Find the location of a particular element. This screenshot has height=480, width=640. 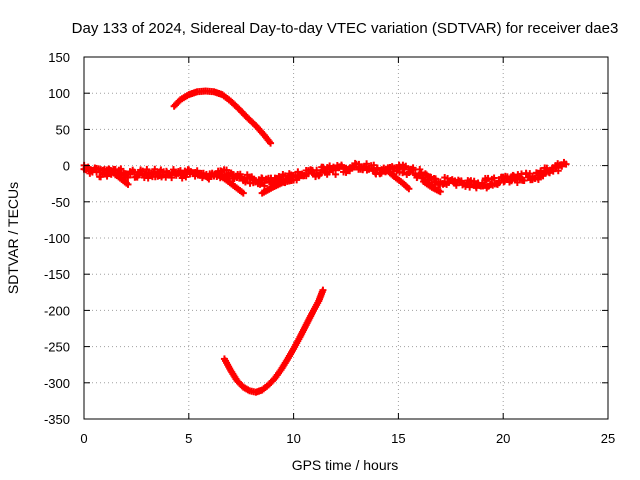

x-tick-label: 0 is located at coordinates (83, 438).